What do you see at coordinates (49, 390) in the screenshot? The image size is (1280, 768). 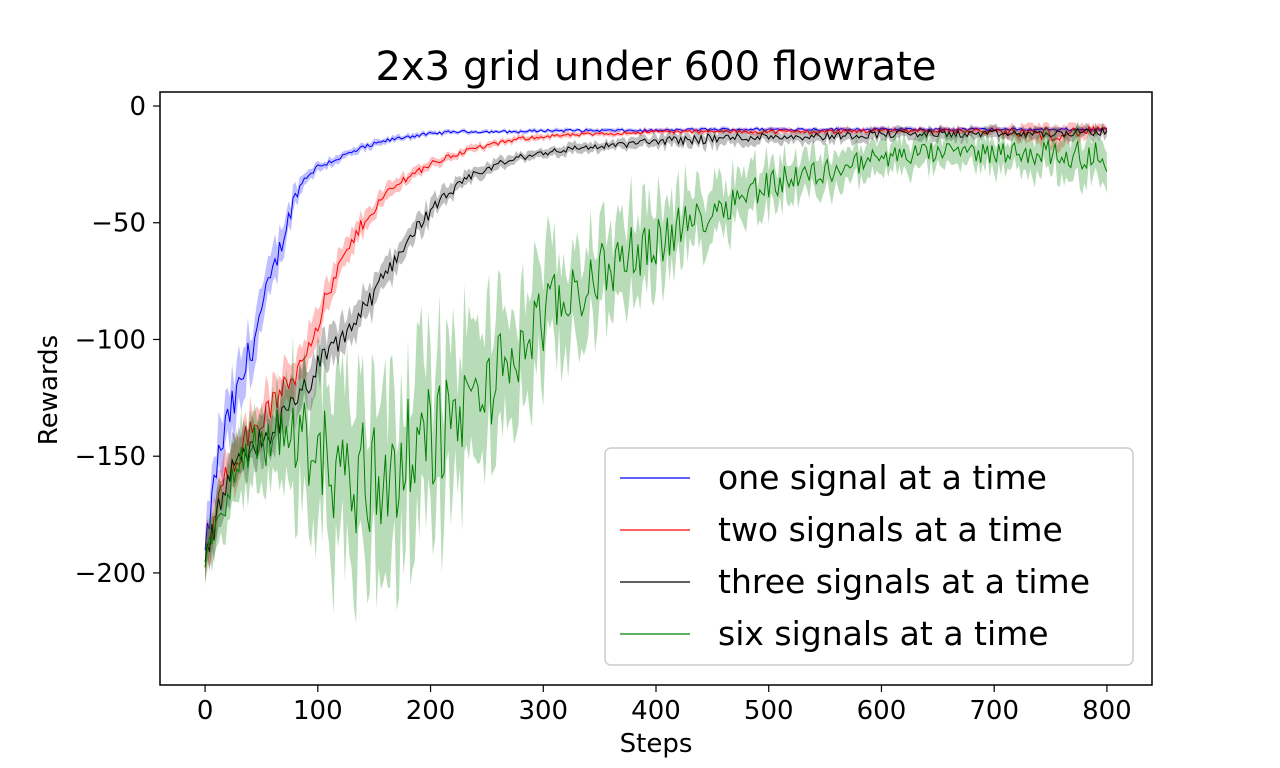 I see `y-axis-label: Rewards` at bounding box center [49, 390].